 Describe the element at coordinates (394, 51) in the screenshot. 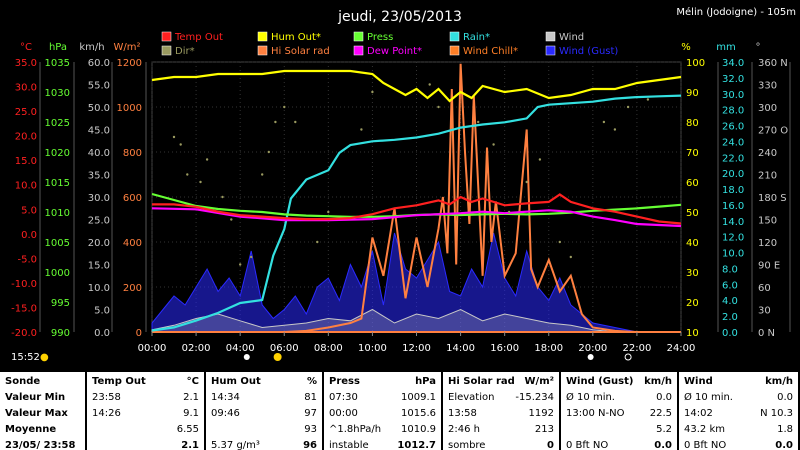

I see `legend-label: Dew Point*` at that location.